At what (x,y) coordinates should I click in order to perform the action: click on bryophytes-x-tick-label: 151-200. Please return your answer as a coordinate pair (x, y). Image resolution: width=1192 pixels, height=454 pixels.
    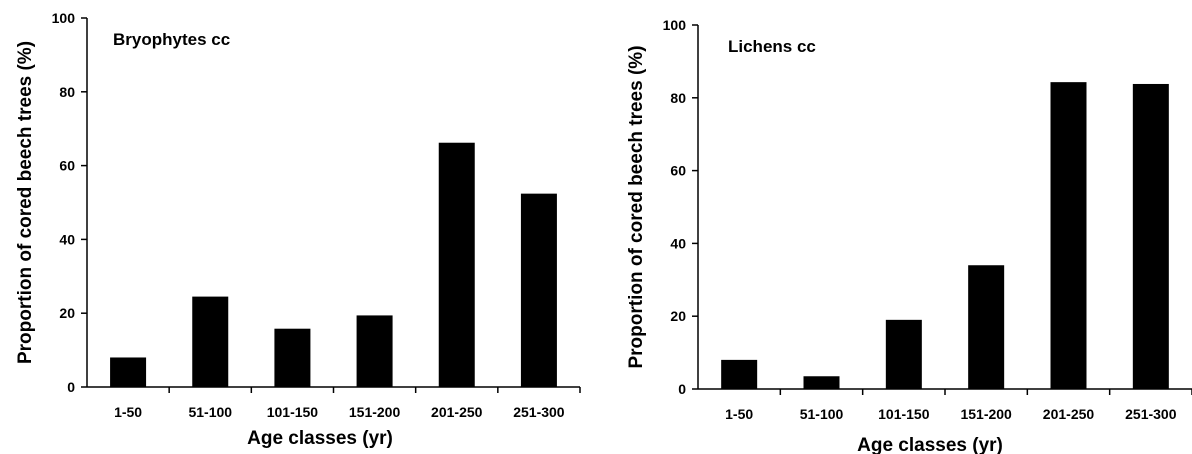
    Looking at the image, I should click on (375, 412).